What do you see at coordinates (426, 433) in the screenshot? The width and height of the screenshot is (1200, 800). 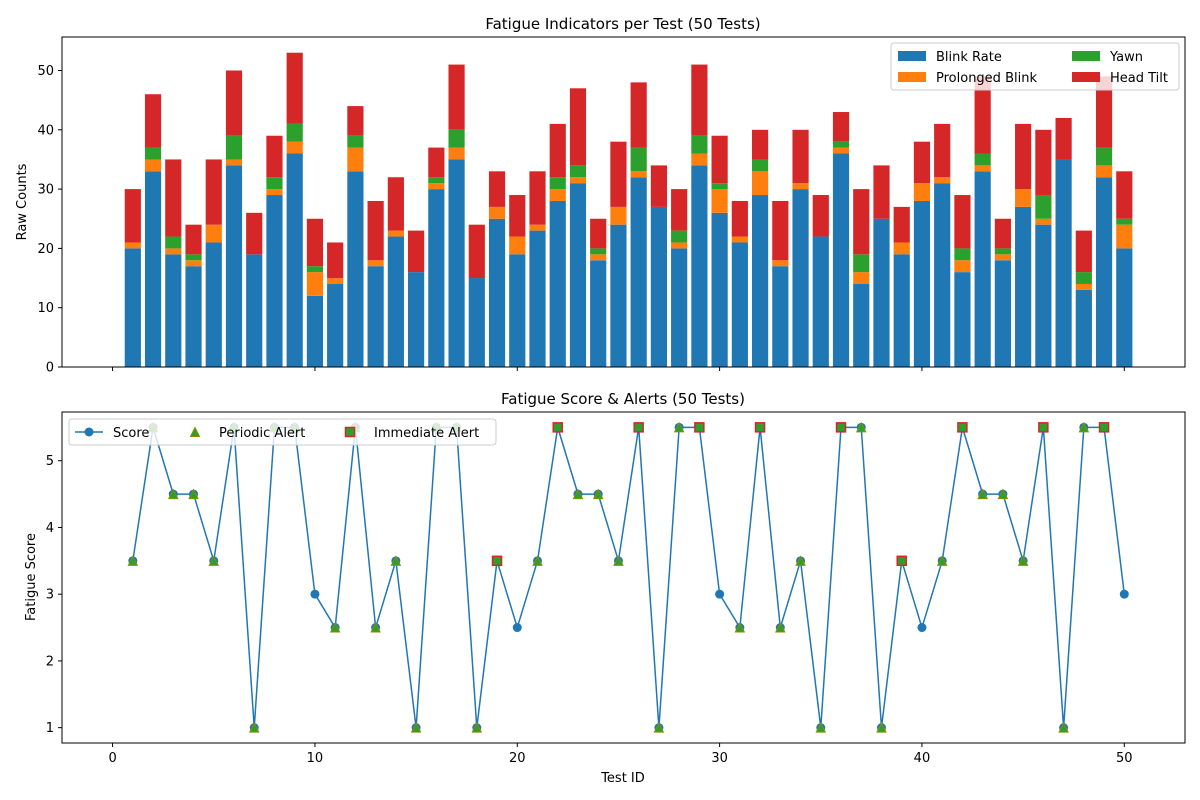 I see `legend-label-immediate-alert: Immediate Alert` at bounding box center [426, 433].